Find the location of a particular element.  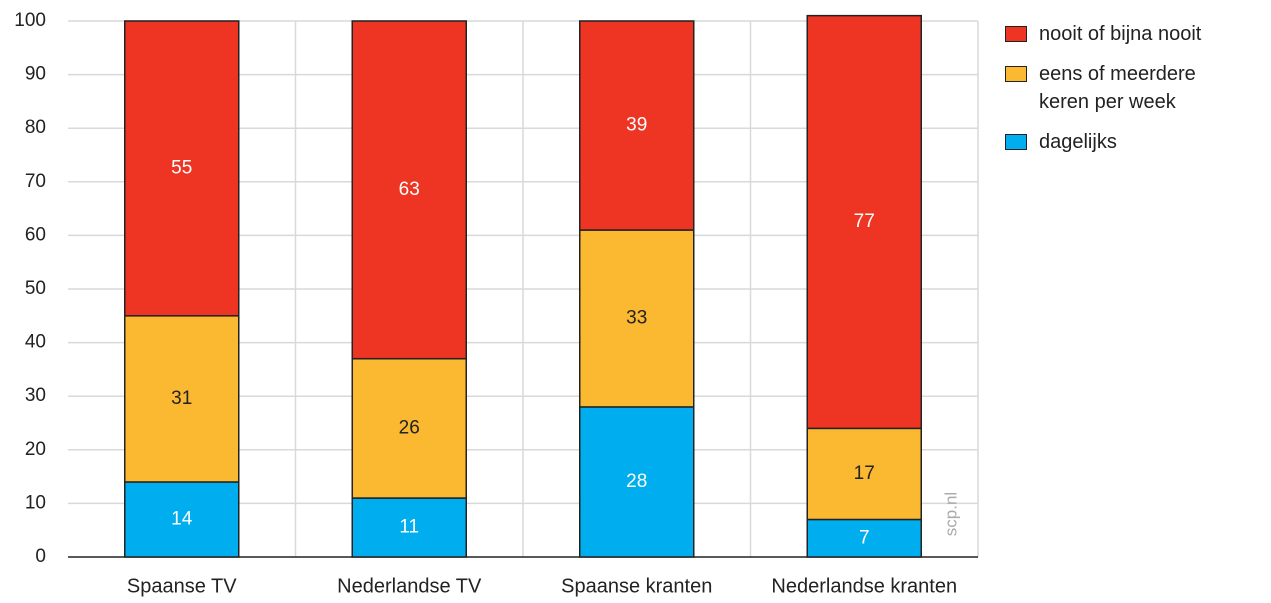

legend-label: dagelijks is located at coordinates (1078, 142).